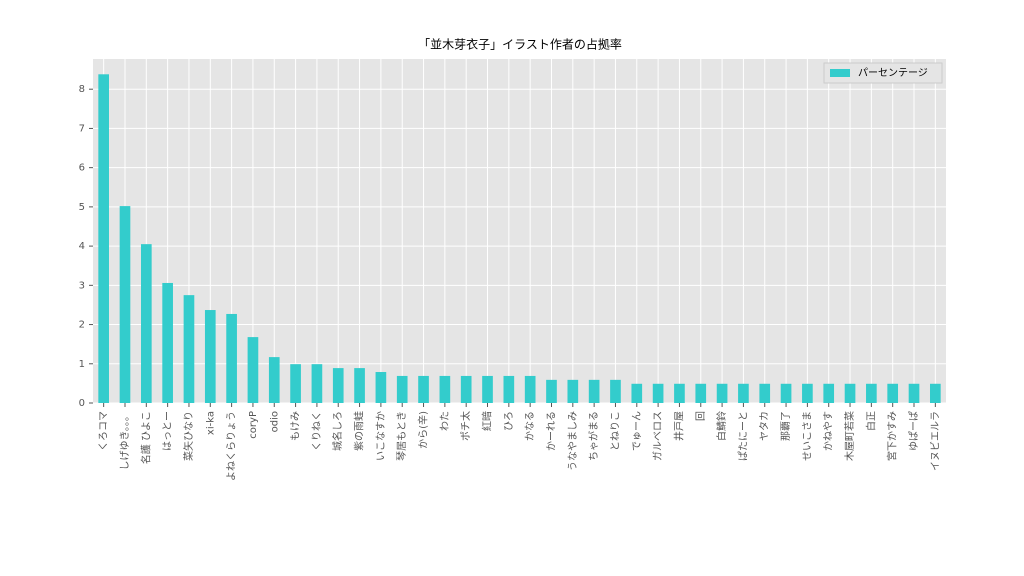  I want to click on legend-label: パーセンテージ, so click(893, 73).